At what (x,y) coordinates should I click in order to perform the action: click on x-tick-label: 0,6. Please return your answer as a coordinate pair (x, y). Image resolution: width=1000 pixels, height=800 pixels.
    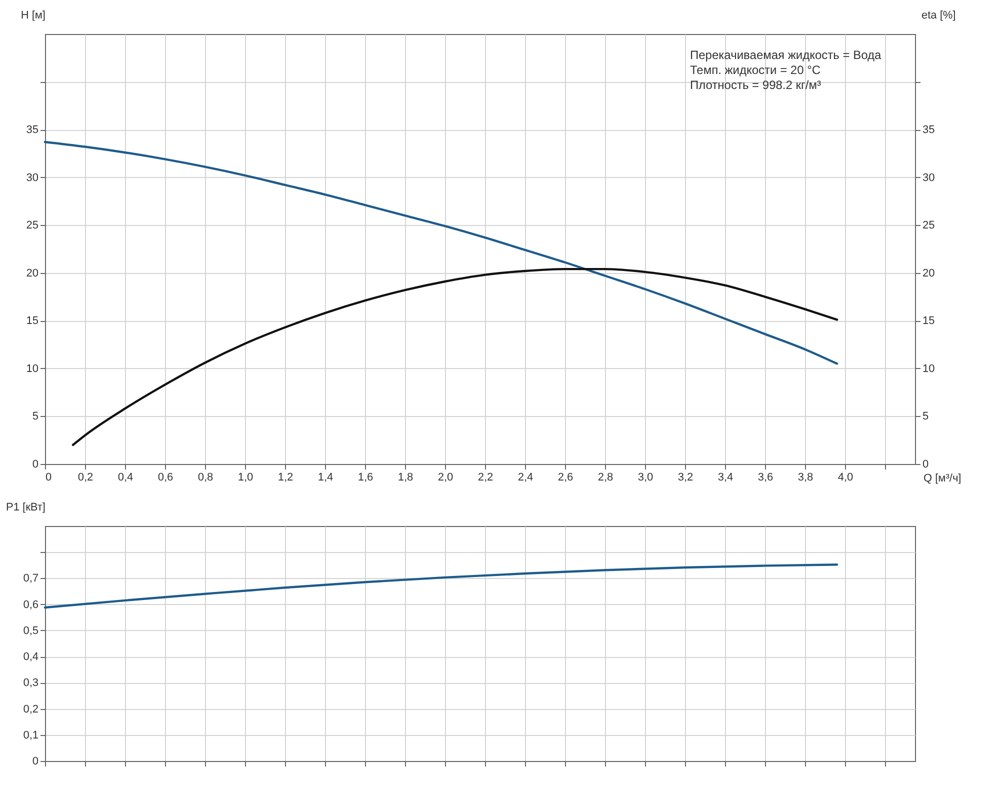
    Looking at the image, I should click on (166, 478).